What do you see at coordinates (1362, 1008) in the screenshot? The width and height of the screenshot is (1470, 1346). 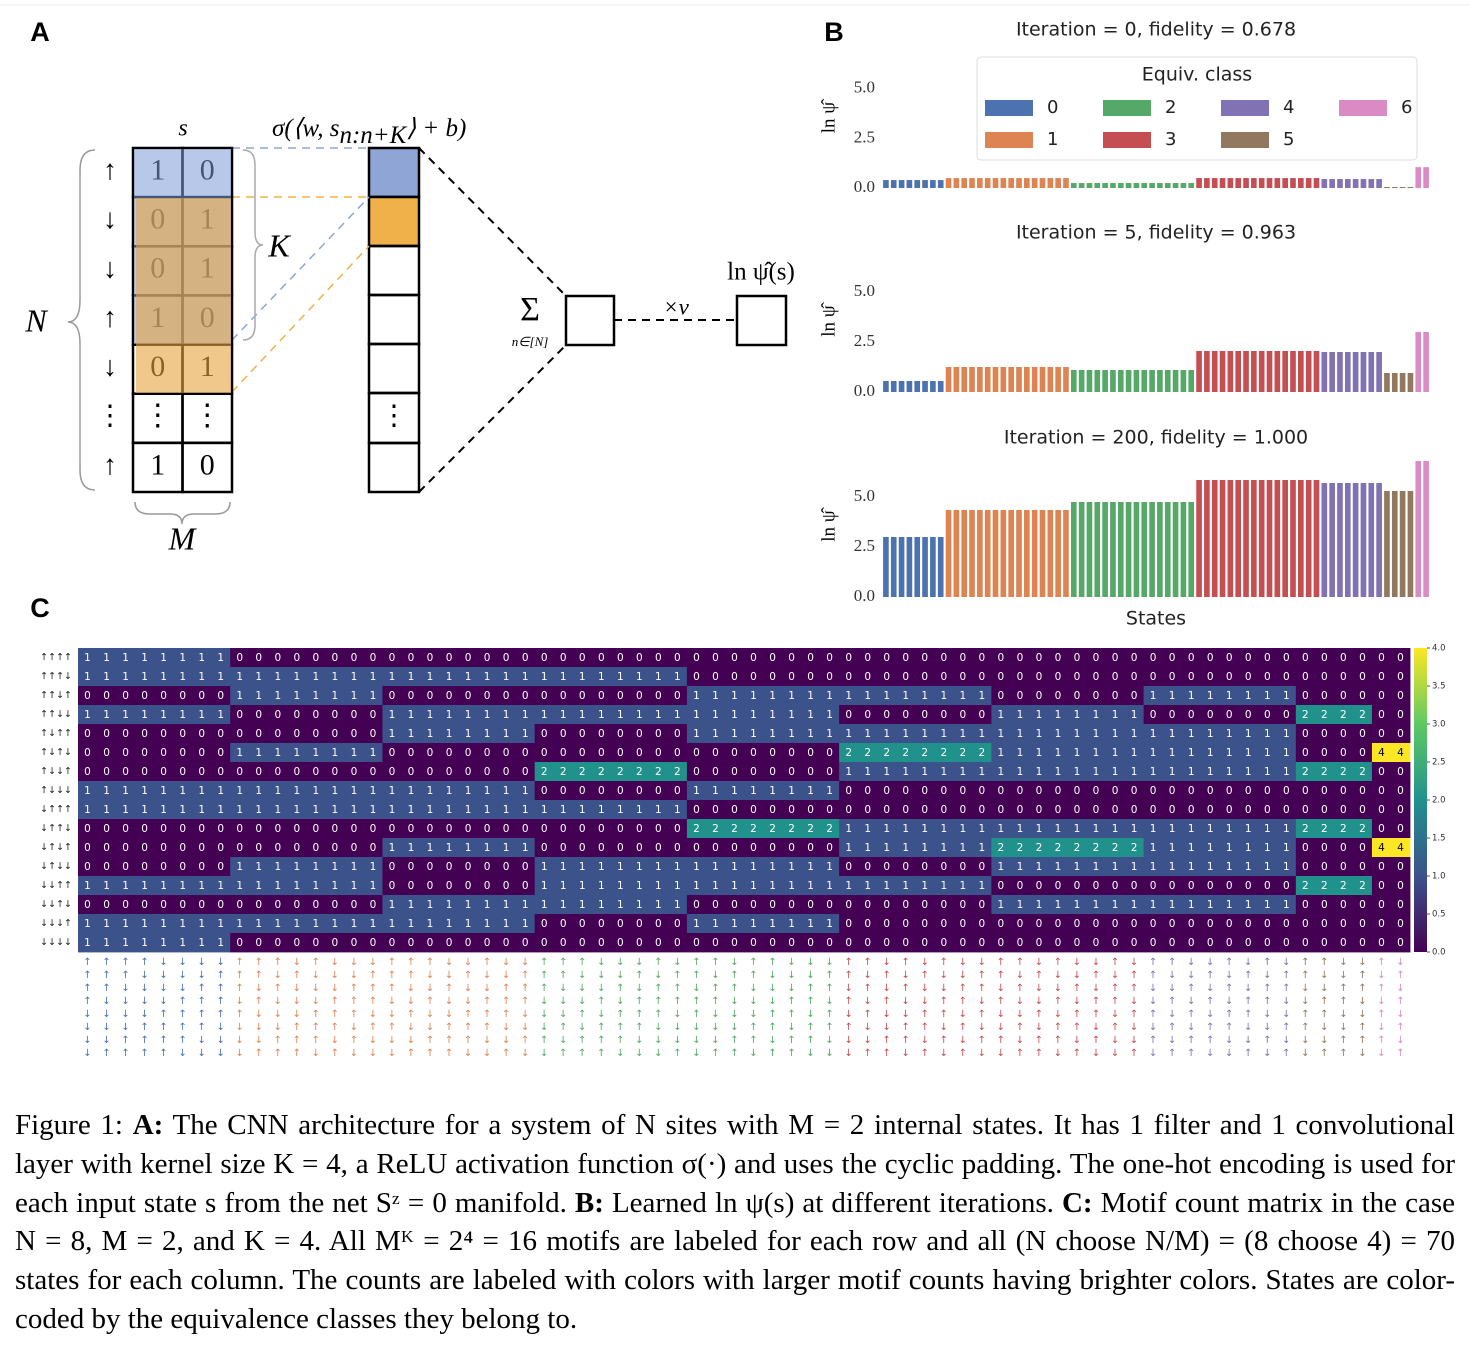 I see `state-arrows: ↓↑↑↓↓↑↑↓` at bounding box center [1362, 1008].